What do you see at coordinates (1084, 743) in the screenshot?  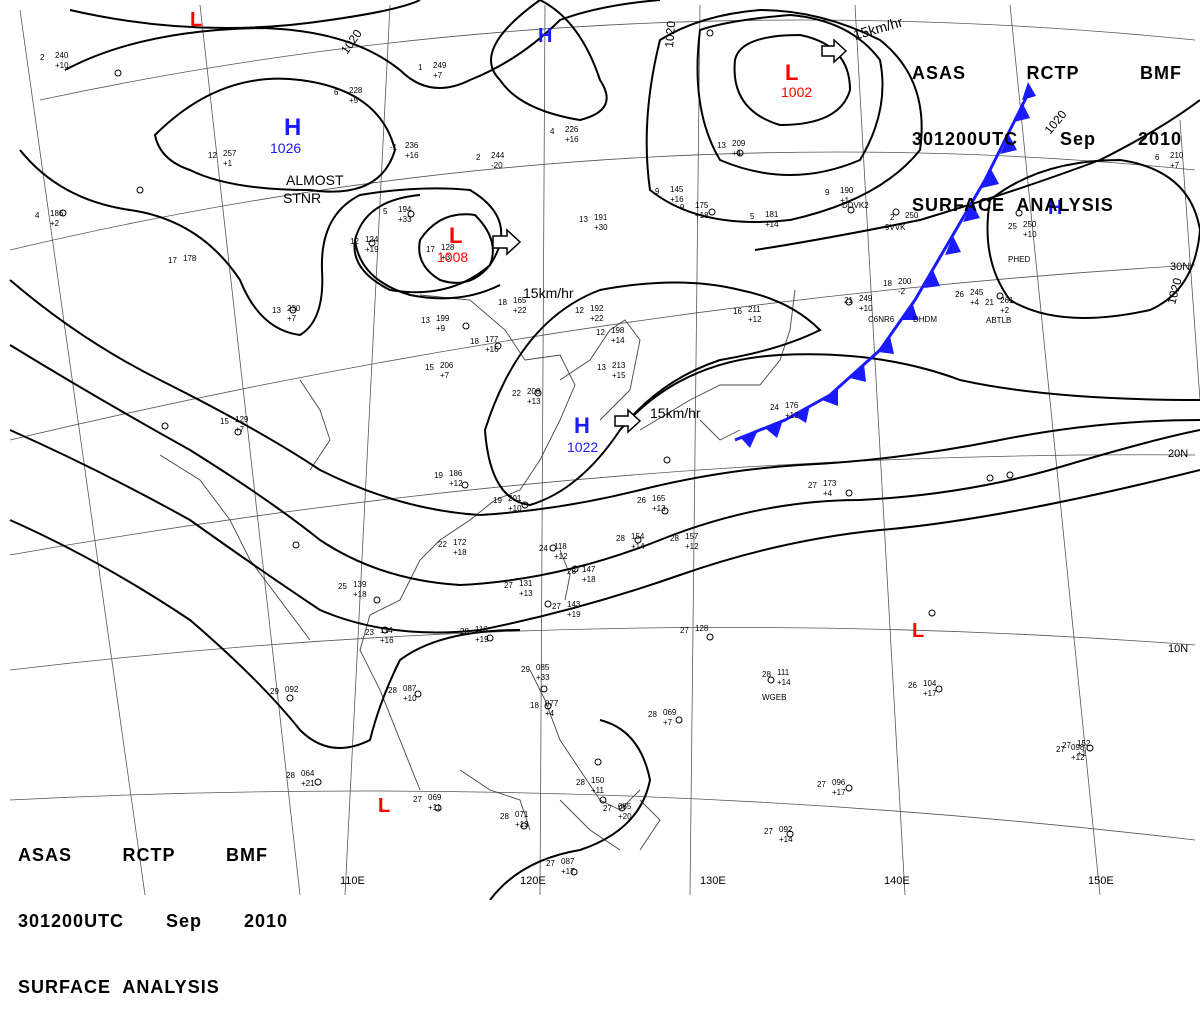 I see `station-pressure-1: 152` at bounding box center [1084, 743].